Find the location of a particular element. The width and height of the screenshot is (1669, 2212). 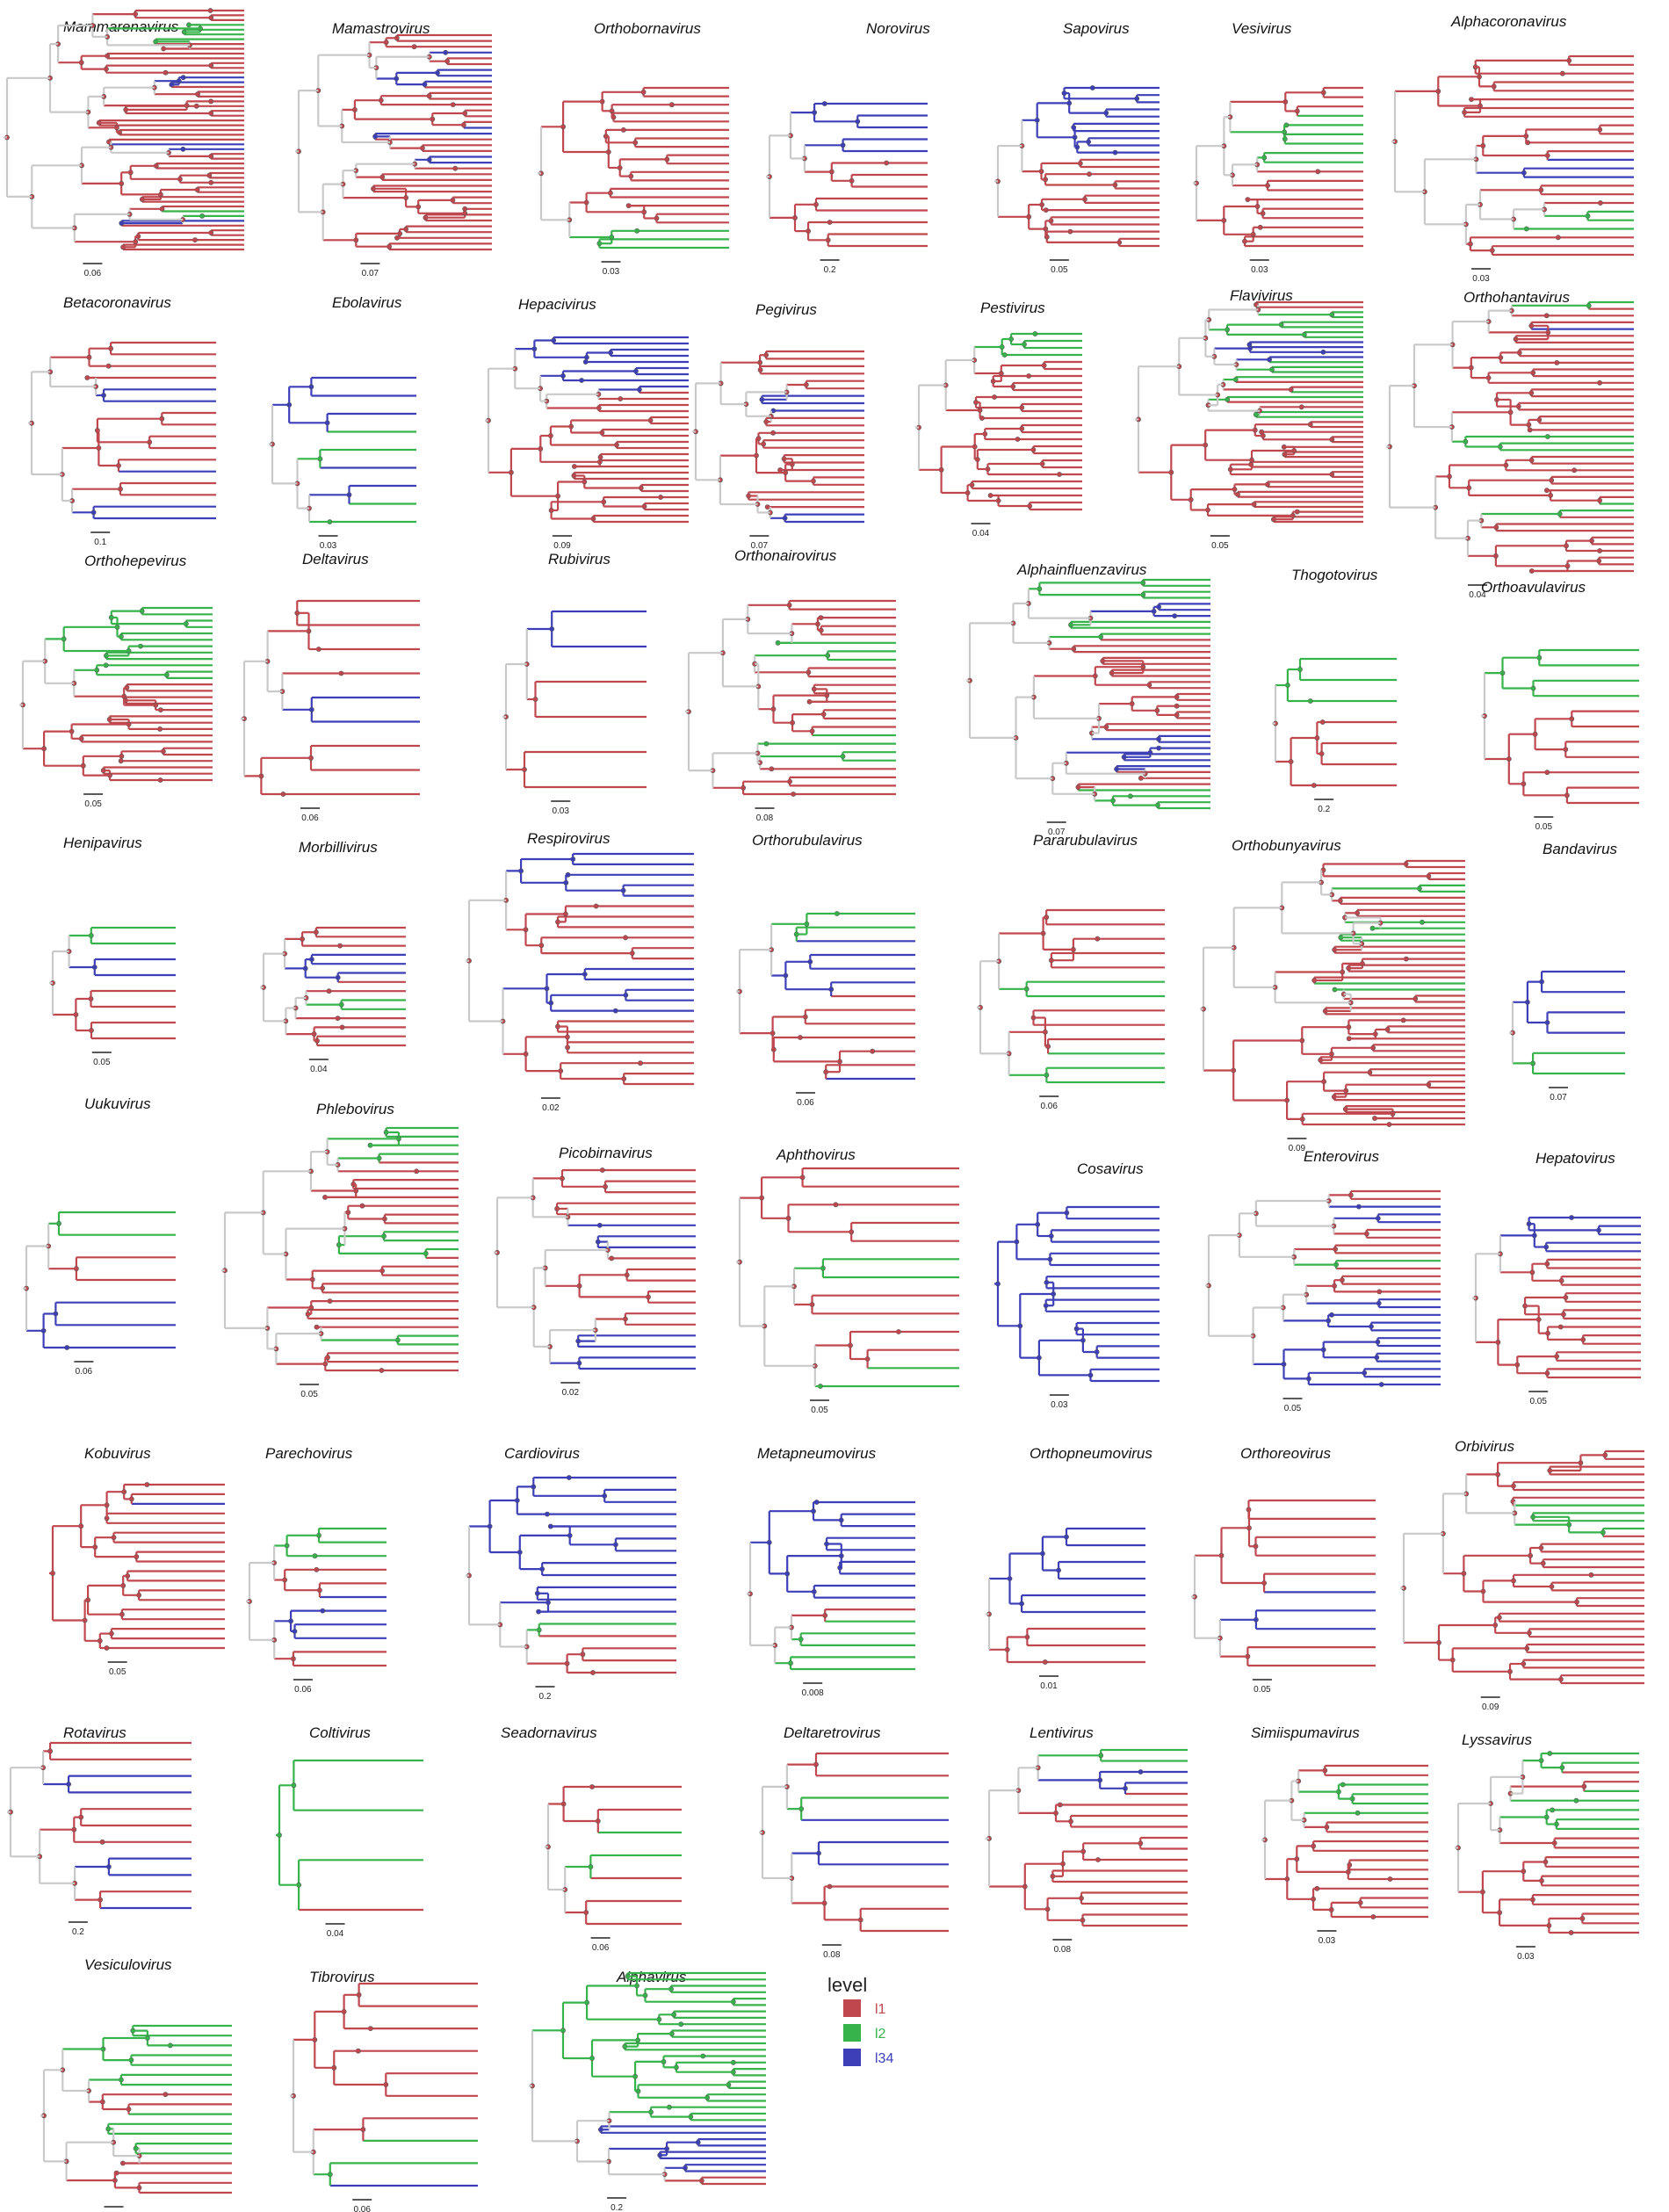

tree-parechovirus is located at coordinates (317, 1597).